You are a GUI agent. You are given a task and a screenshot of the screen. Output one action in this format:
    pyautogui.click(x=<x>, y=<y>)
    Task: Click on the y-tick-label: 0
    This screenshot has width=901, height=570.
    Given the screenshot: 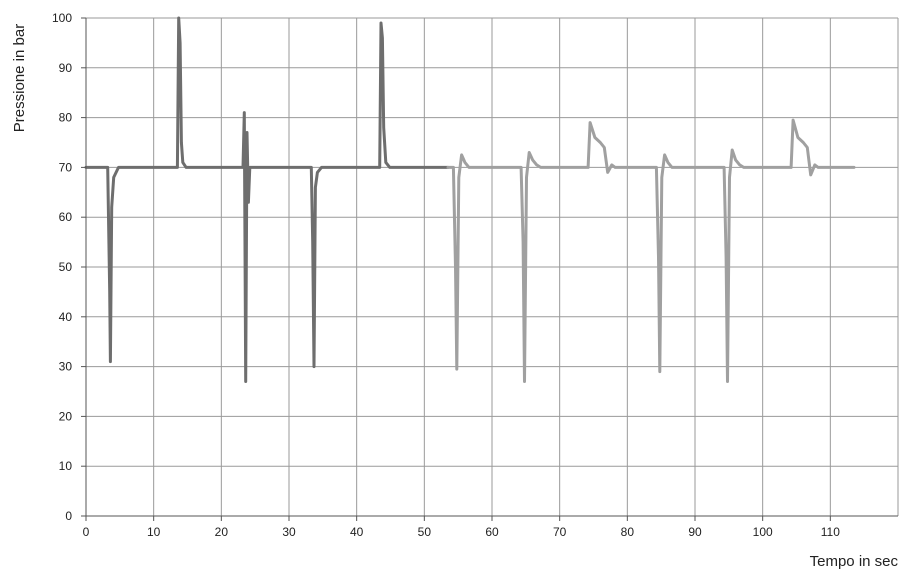 What is the action you would take?
    pyautogui.click(x=68, y=516)
    